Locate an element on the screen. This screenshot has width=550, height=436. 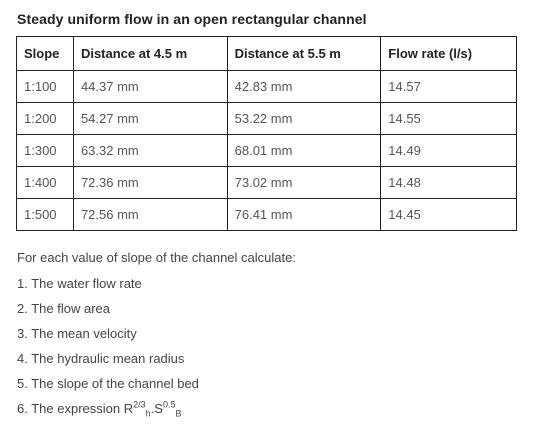
cell-flow-rate: 14.45 is located at coordinates (448, 214).